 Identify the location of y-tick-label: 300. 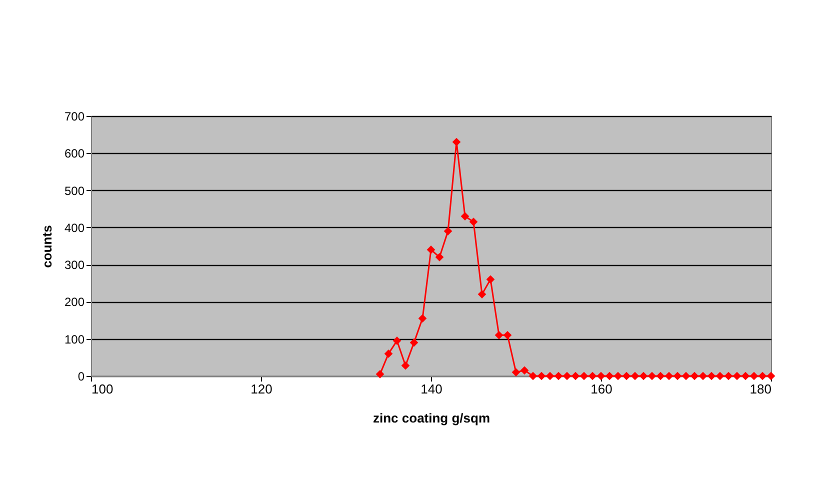
(74, 265).